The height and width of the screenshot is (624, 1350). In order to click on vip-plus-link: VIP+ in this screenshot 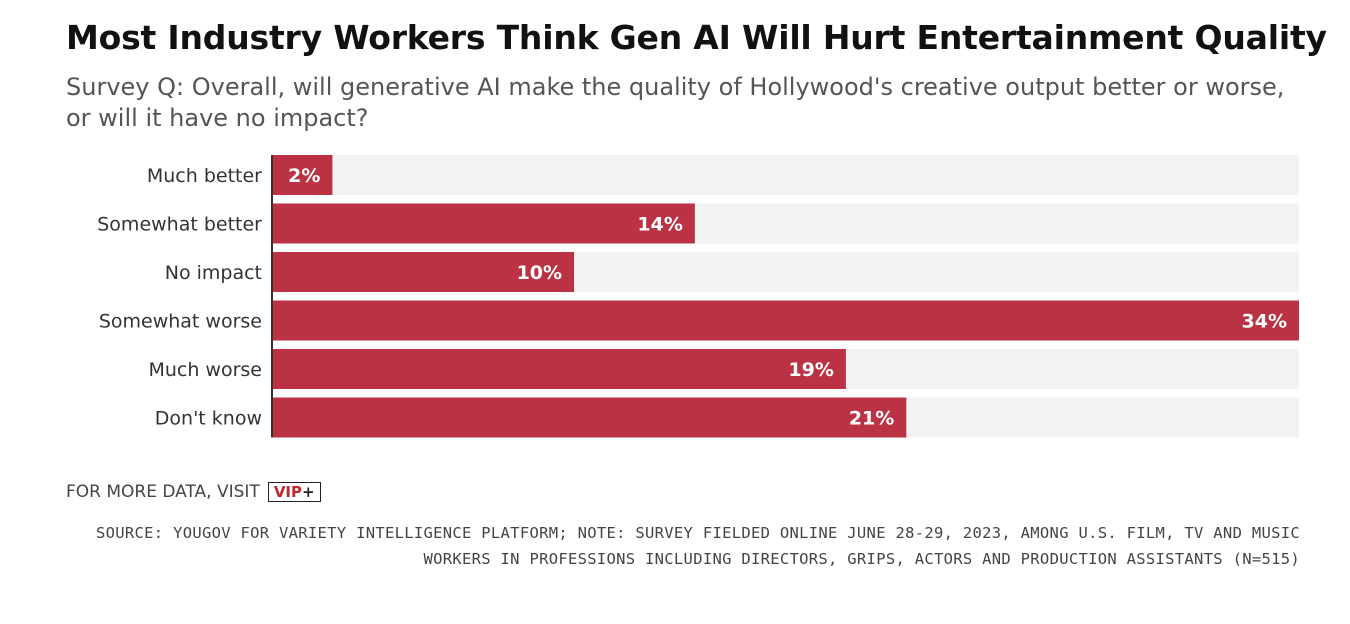, I will do `click(294, 492)`.